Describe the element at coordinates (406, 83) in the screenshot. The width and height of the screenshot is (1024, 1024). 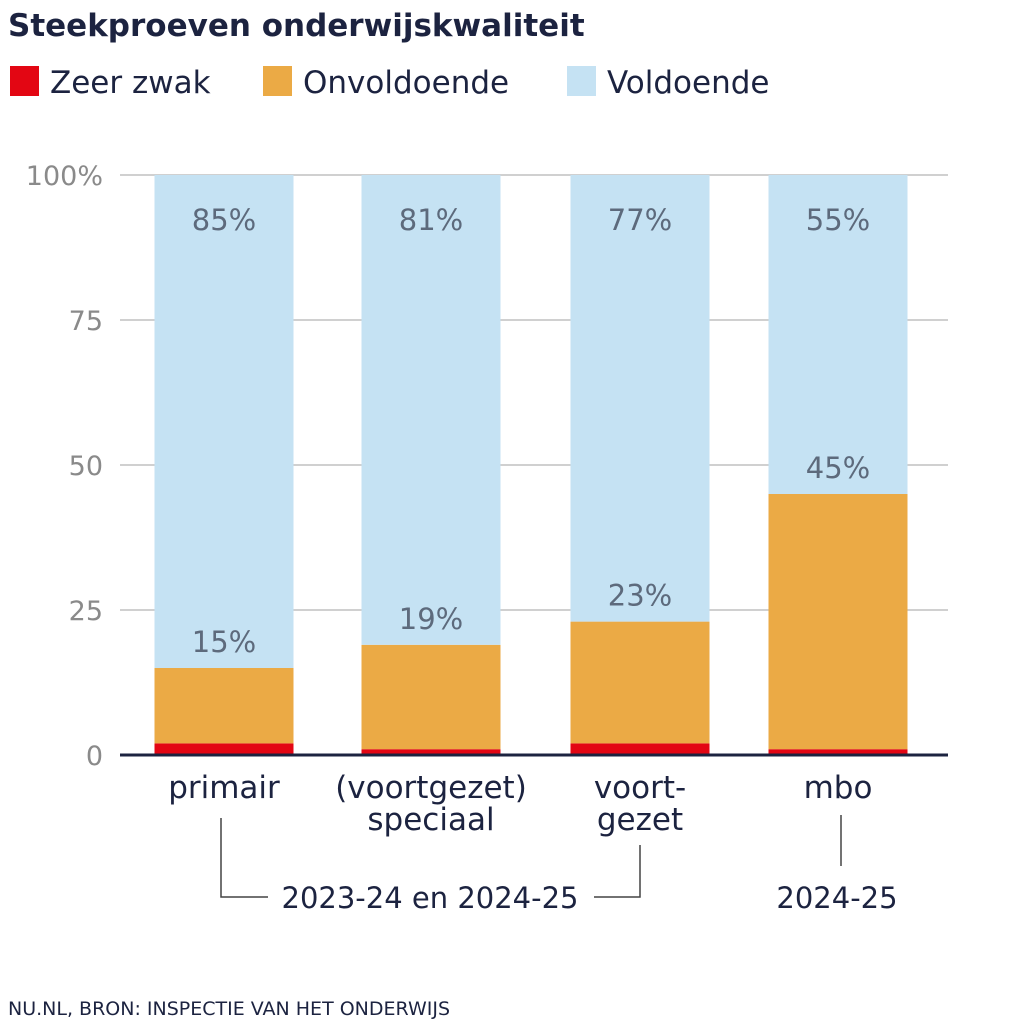
I see `legend-label: Onvoldoende` at that location.